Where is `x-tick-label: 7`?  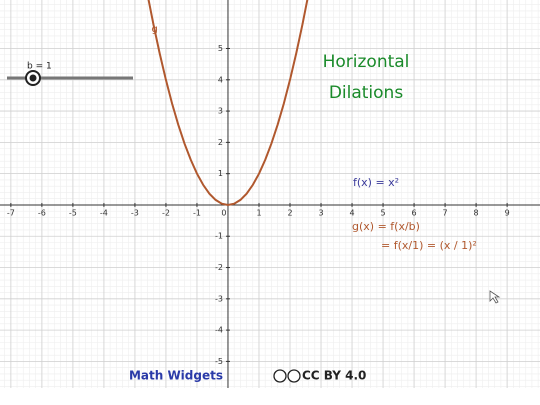
x-tick-label: 7 is located at coordinates (445, 212).